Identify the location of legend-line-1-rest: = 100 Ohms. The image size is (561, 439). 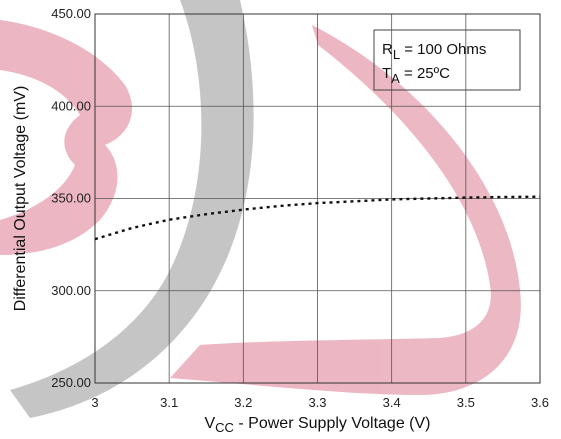
(443, 49).